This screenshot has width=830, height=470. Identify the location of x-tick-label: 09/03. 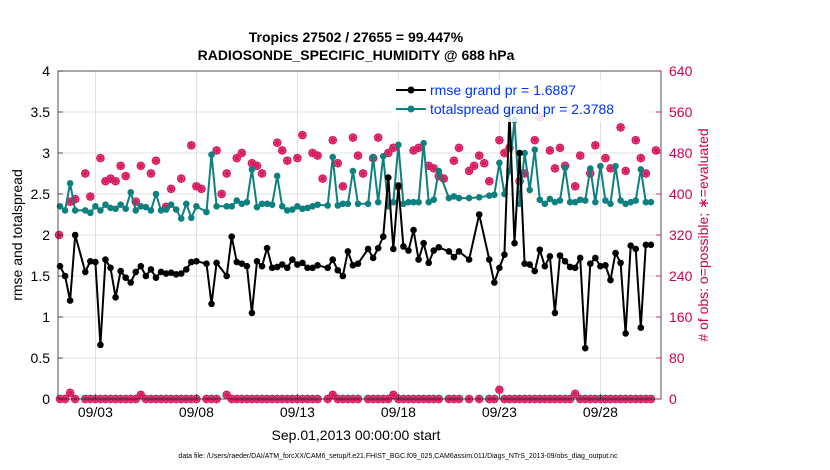
(95, 412).